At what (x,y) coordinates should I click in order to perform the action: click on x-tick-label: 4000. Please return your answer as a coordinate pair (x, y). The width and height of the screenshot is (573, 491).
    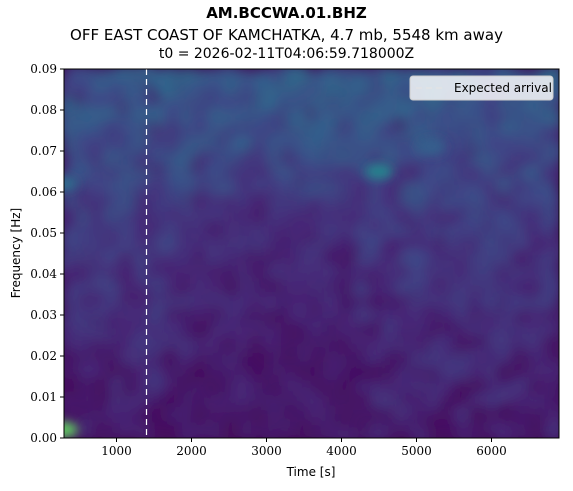
    Looking at the image, I should click on (341, 451).